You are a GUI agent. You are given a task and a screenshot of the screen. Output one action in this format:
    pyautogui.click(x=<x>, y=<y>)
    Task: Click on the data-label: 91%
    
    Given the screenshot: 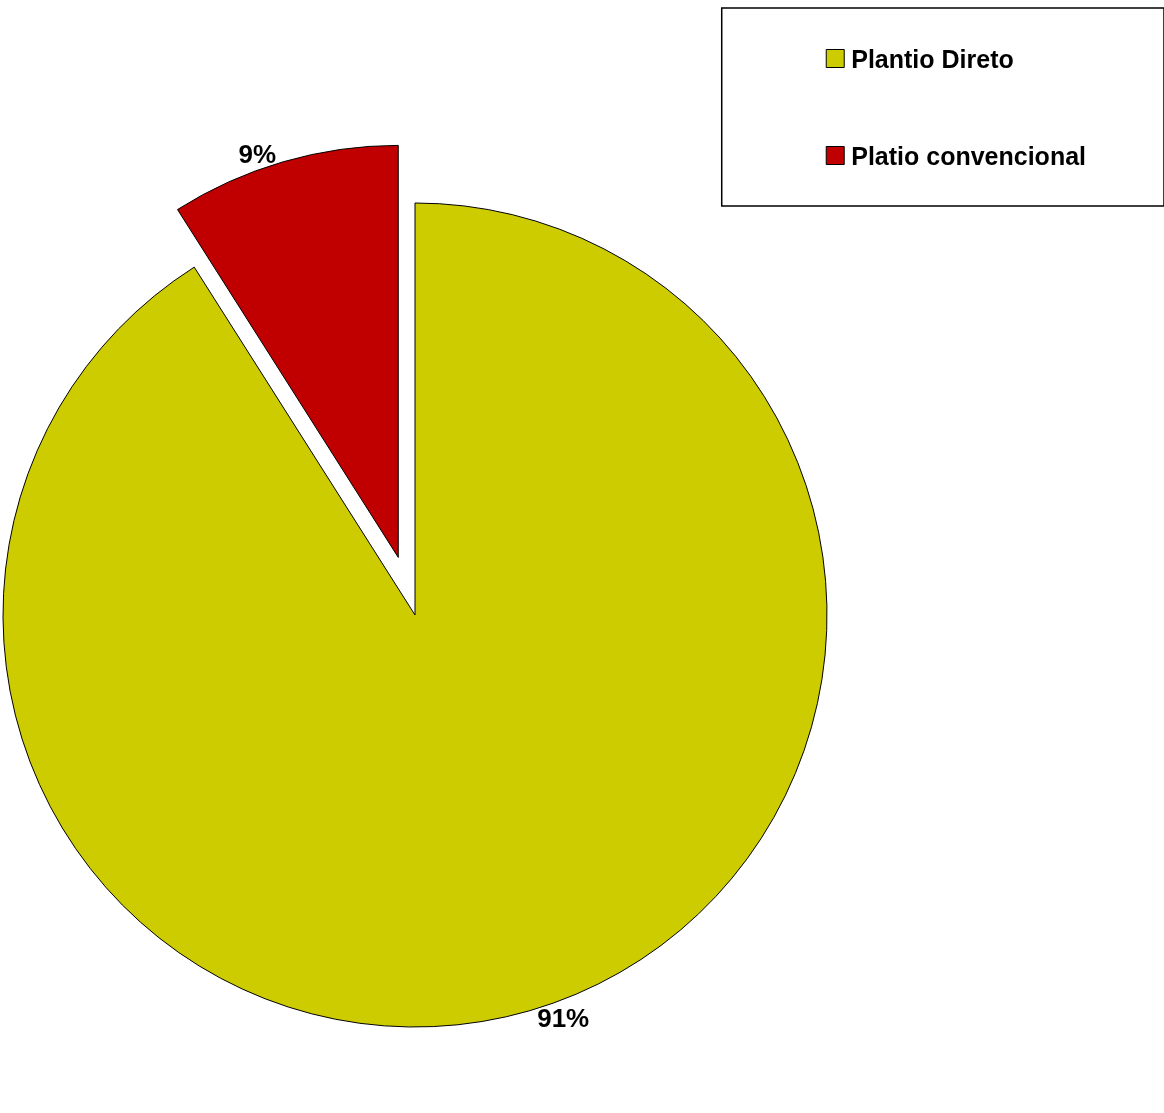 What is the action you would take?
    pyautogui.click(x=563, y=1018)
    